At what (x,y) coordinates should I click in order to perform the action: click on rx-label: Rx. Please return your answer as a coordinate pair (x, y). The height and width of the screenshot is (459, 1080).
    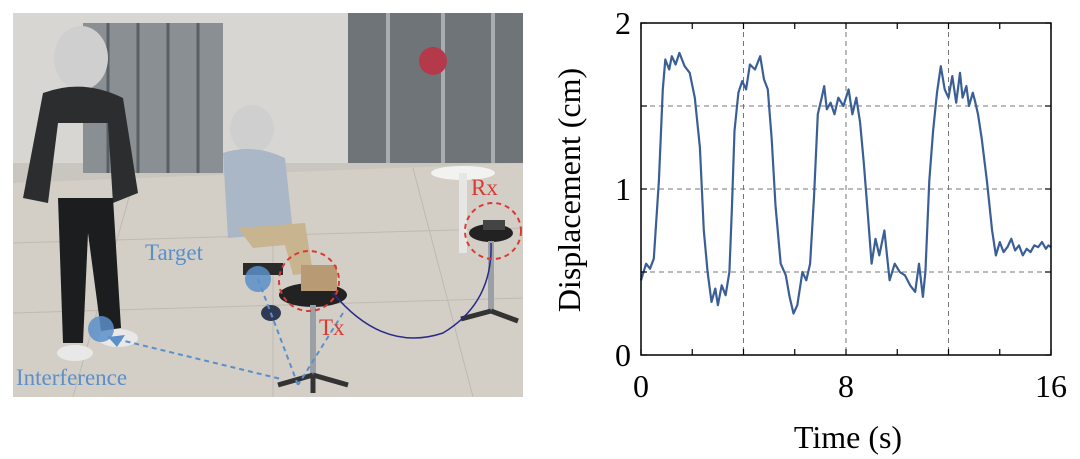
    Looking at the image, I should click on (484, 187).